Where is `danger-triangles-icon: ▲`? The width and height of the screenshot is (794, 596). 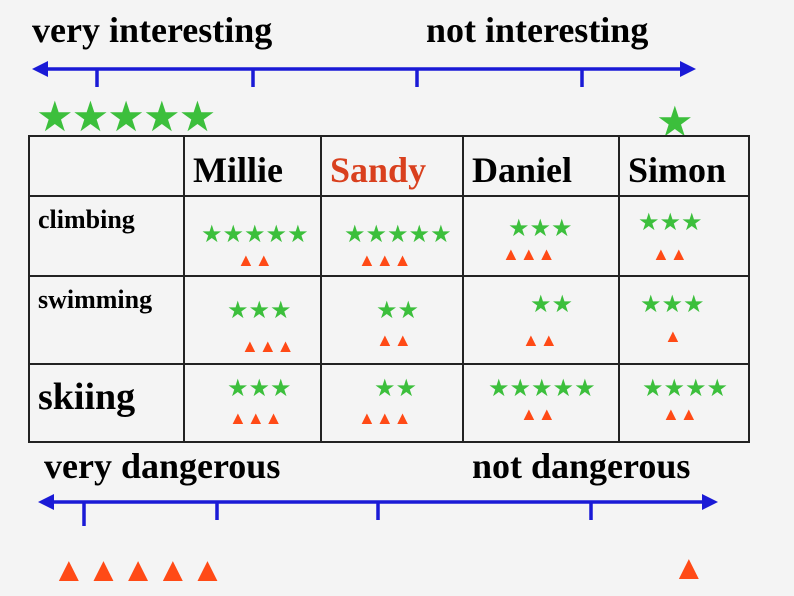 danger-triangles-icon: ▲ is located at coordinates (673, 336).